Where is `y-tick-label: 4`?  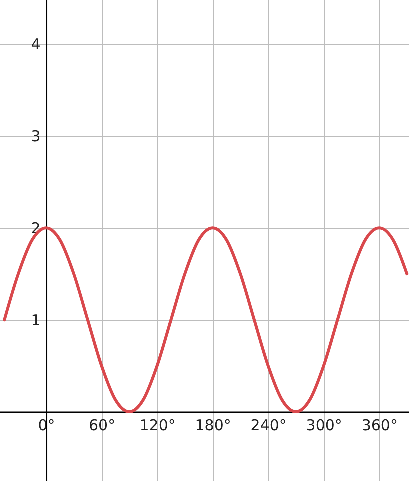 y-tick-label: 4 is located at coordinates (36, 45).